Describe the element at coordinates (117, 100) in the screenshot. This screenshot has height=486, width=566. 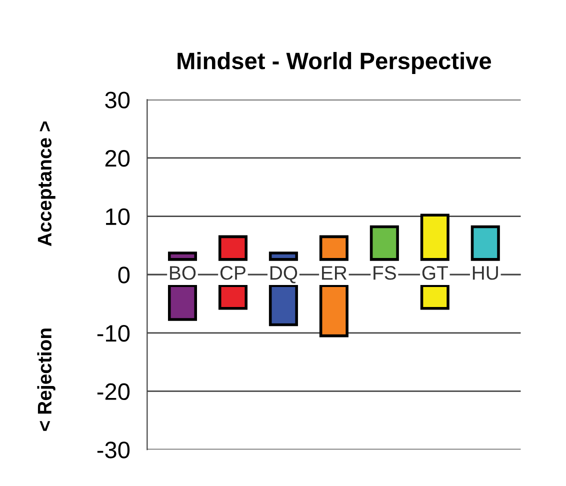
I see `y-tick-label: 30` at that location.